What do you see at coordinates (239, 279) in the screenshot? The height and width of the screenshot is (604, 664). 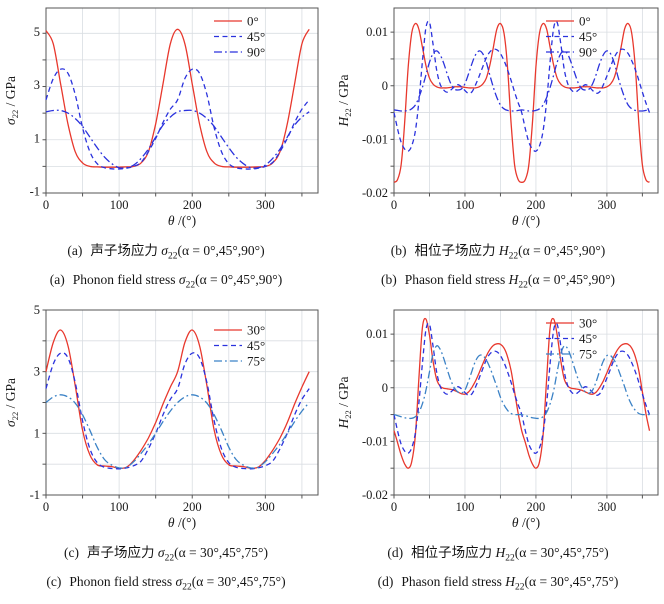 I see `caption-a-en-args: (α = 0°,45°,90°)` at bounding box center [239, 279].